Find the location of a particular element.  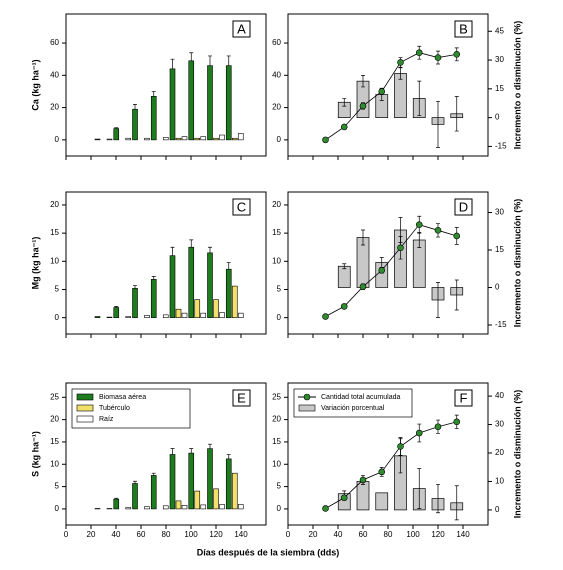

y2-tick-label: 40 is located at coordinates (499, 395).